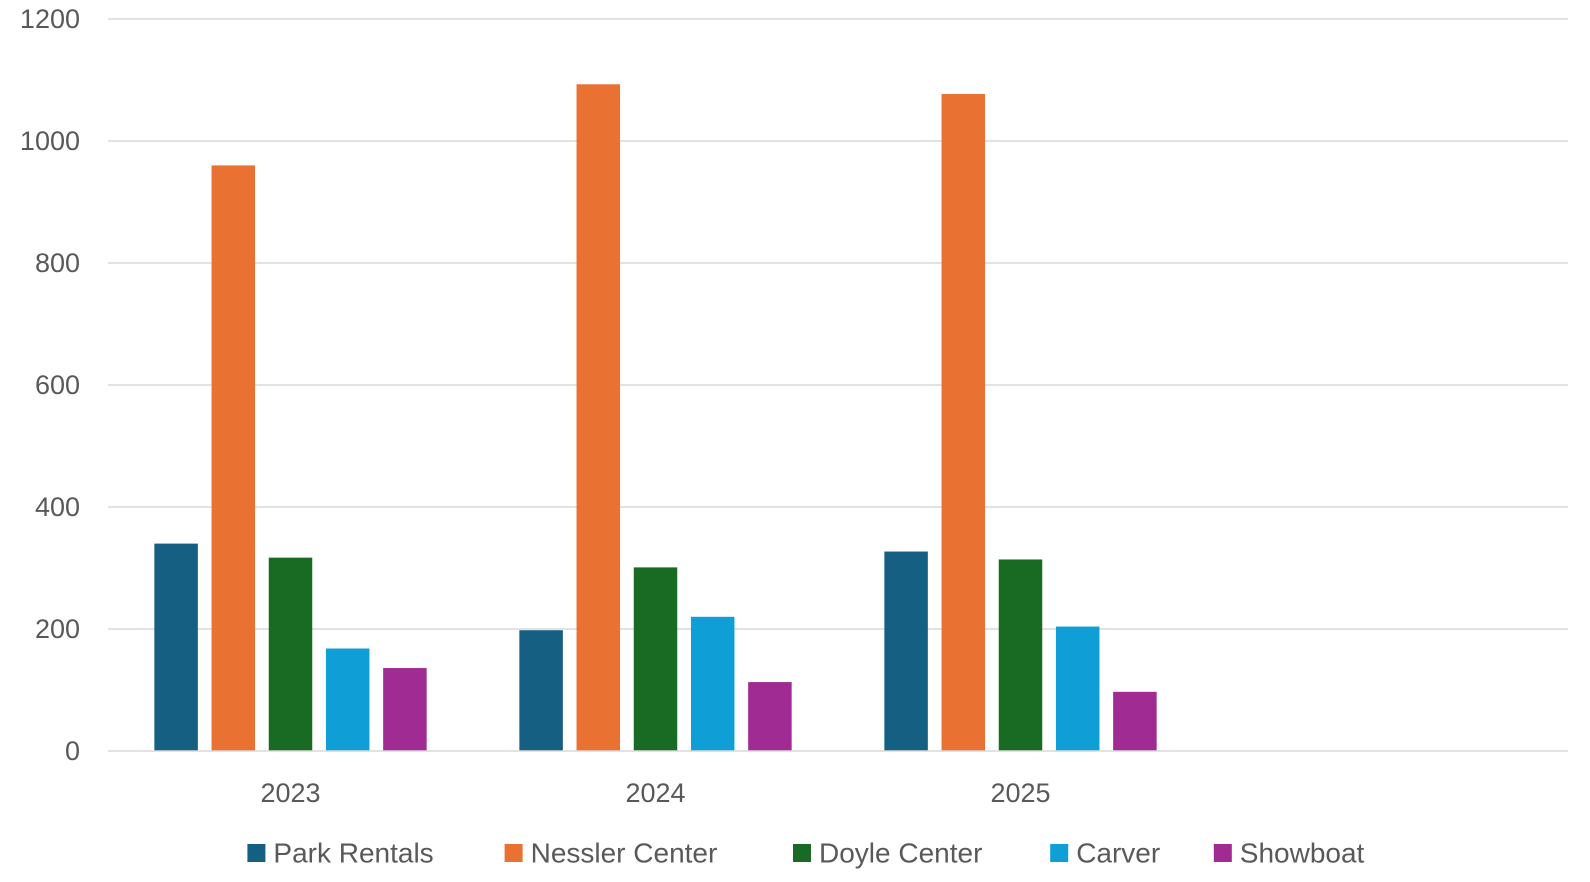  I want to click on legend-label: Doyle Center, so click(900, 853).